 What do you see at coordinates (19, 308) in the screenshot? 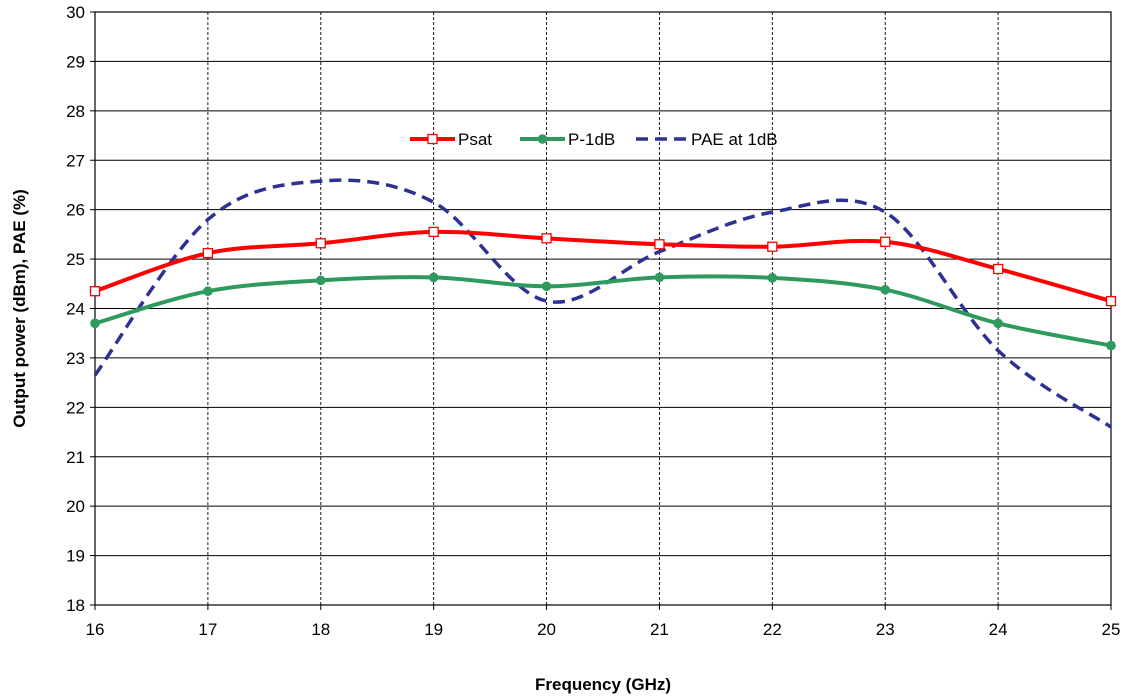
I see `y-axis-title: Output power (dBm), PAE (%)` at bounding box center [19, 308].